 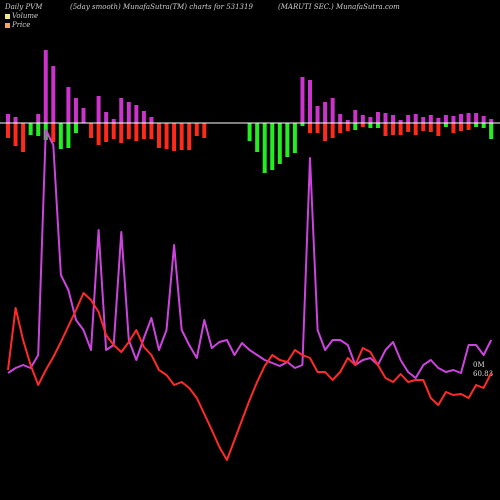 I want to click on chart-label: Daily PVM, so click(x=24, y=7).